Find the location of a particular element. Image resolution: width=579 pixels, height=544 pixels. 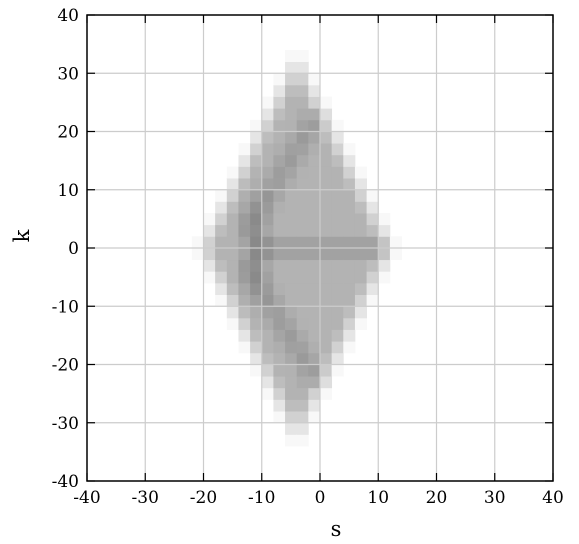

y-tick-label: 40 is located at coordinates (68, 16).